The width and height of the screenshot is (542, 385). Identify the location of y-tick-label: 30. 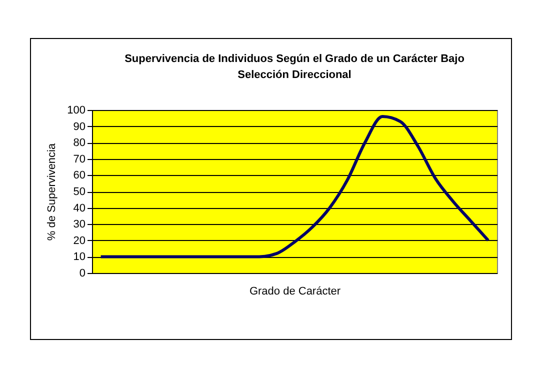
(79, 224).